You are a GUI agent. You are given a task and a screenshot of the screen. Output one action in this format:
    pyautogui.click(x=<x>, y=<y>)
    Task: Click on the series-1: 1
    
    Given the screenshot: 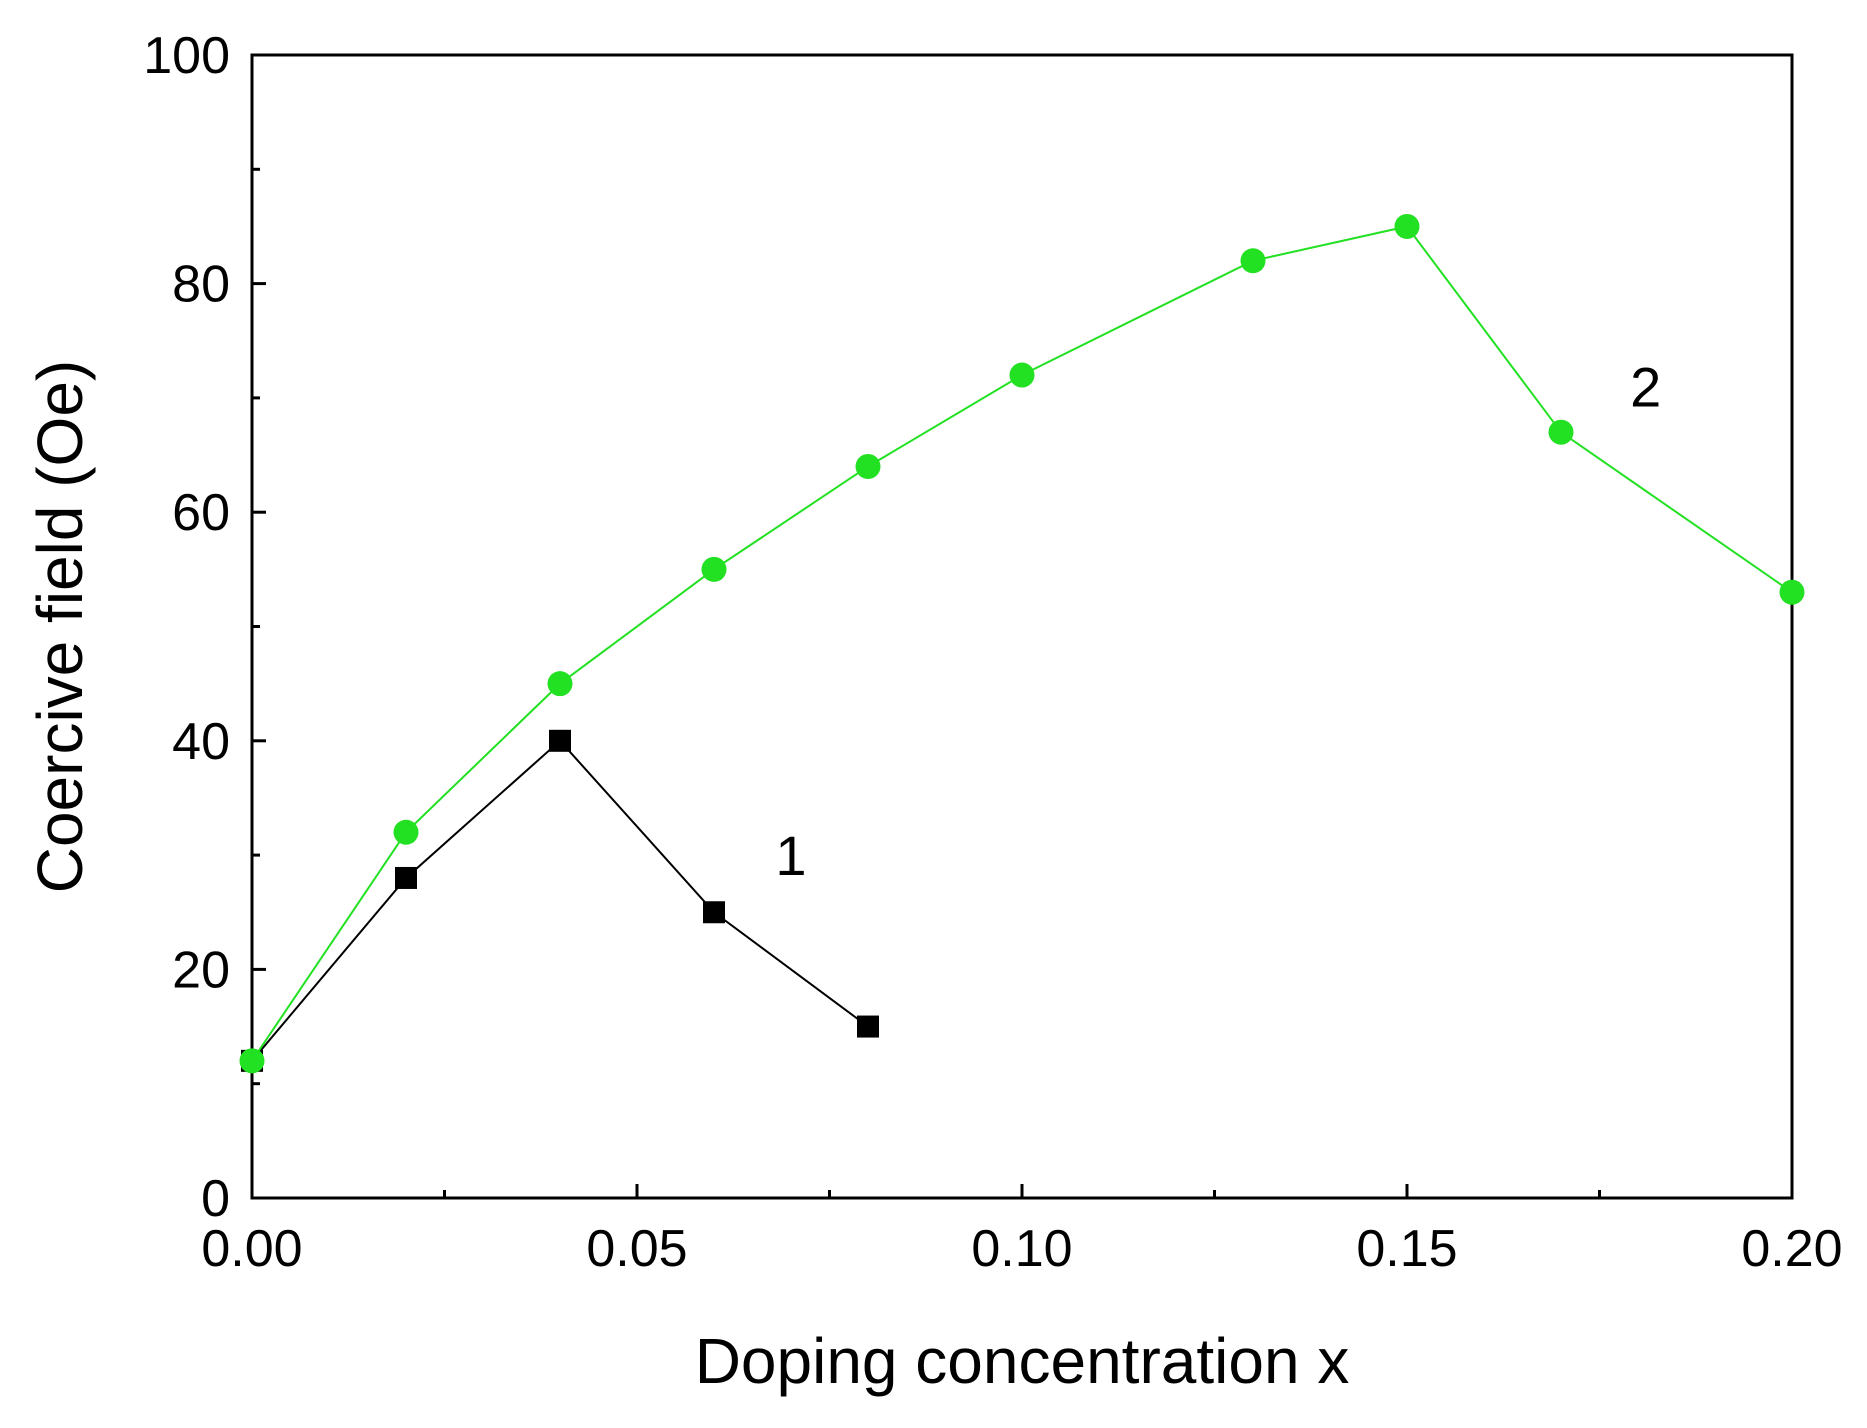 What is the action you would take?
    pyautogui.click(x=560, y=900)
    